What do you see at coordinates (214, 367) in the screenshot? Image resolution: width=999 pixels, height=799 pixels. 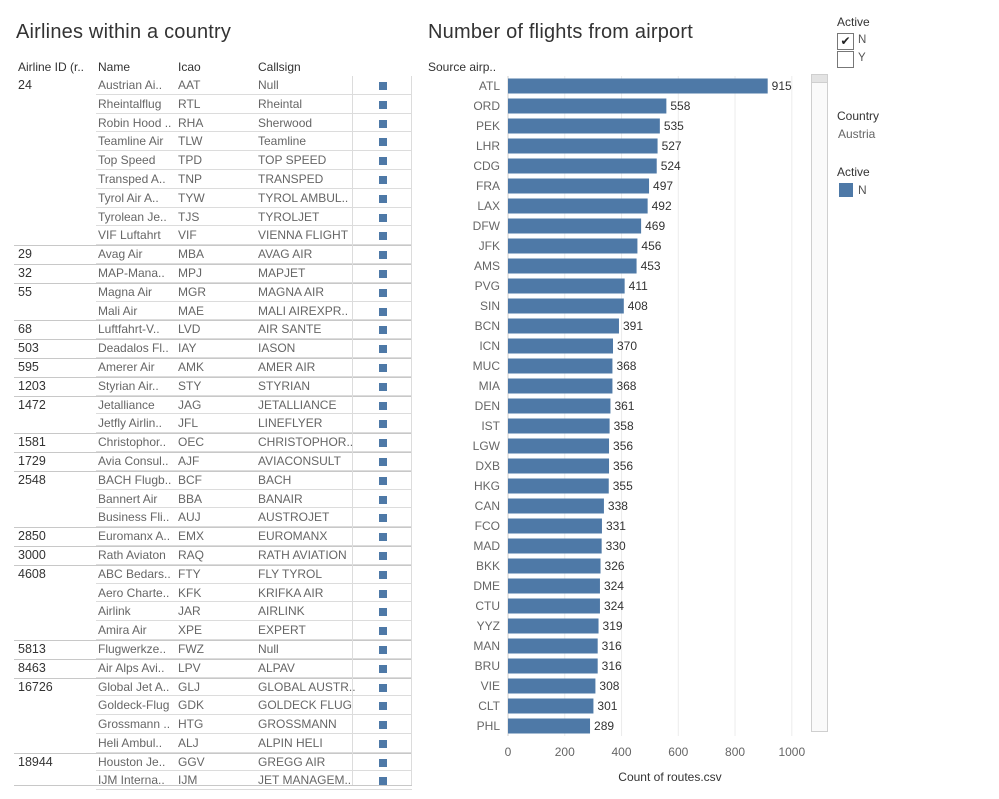 I see `table-row: 595 Amerer Air AMK AMER AIR` at bounding box center [214, 367].